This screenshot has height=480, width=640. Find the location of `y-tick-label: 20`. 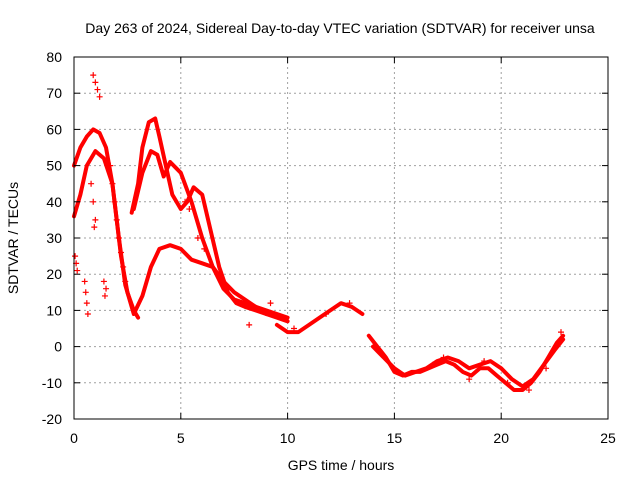

y-tick-label: 20 is located at coordinates (54, 274).